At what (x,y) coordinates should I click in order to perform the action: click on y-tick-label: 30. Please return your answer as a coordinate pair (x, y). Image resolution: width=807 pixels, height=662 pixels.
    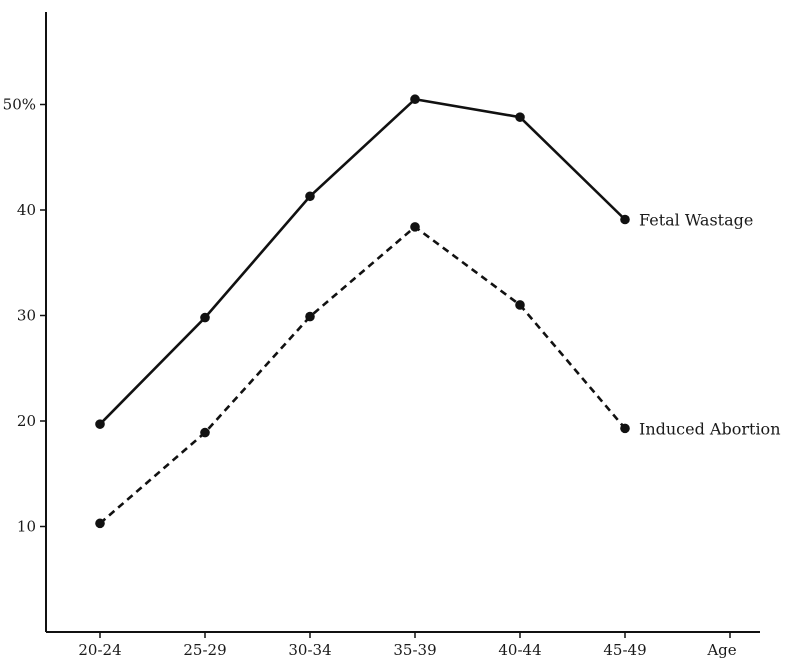
    Looking at the image, I should click on (26, 316).